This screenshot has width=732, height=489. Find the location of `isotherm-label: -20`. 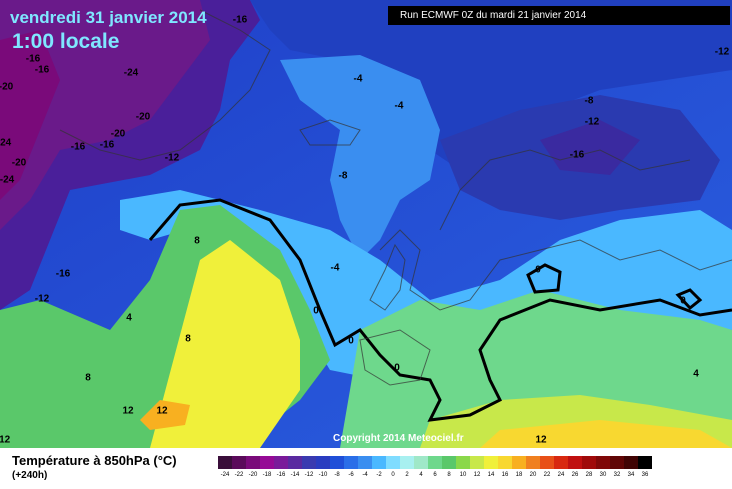

isotherm-label: -20 is located at coordinates (118, 134).